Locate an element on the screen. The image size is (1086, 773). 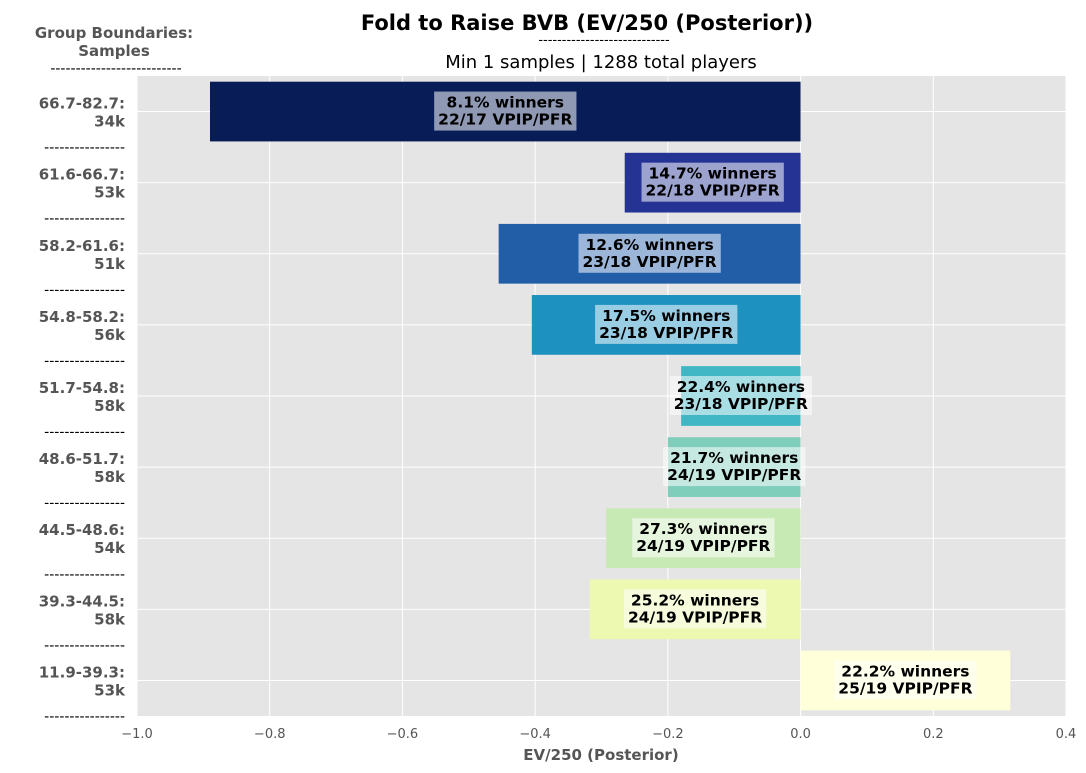
group-samples-label: 56k is located at coordinates (110, 335).